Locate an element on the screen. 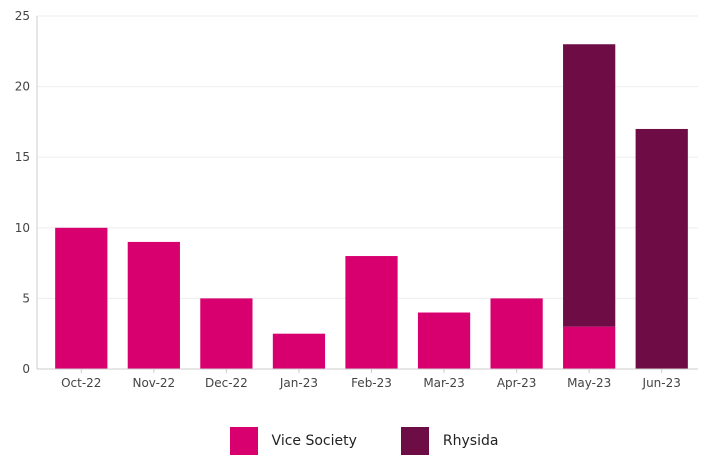  legend-item-vice-society: Vice Society is located at coordinates (293, 441).